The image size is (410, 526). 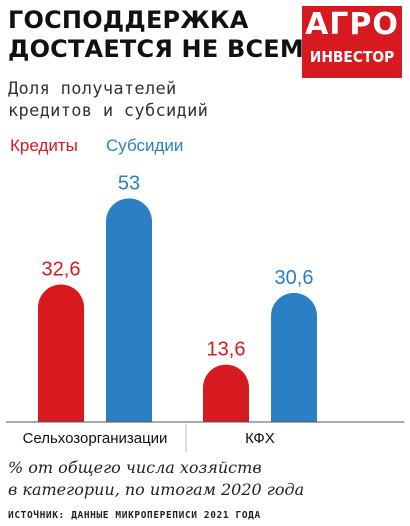 I want to click on data-label-credits-1: 13,6, so click(x=226, y=350).